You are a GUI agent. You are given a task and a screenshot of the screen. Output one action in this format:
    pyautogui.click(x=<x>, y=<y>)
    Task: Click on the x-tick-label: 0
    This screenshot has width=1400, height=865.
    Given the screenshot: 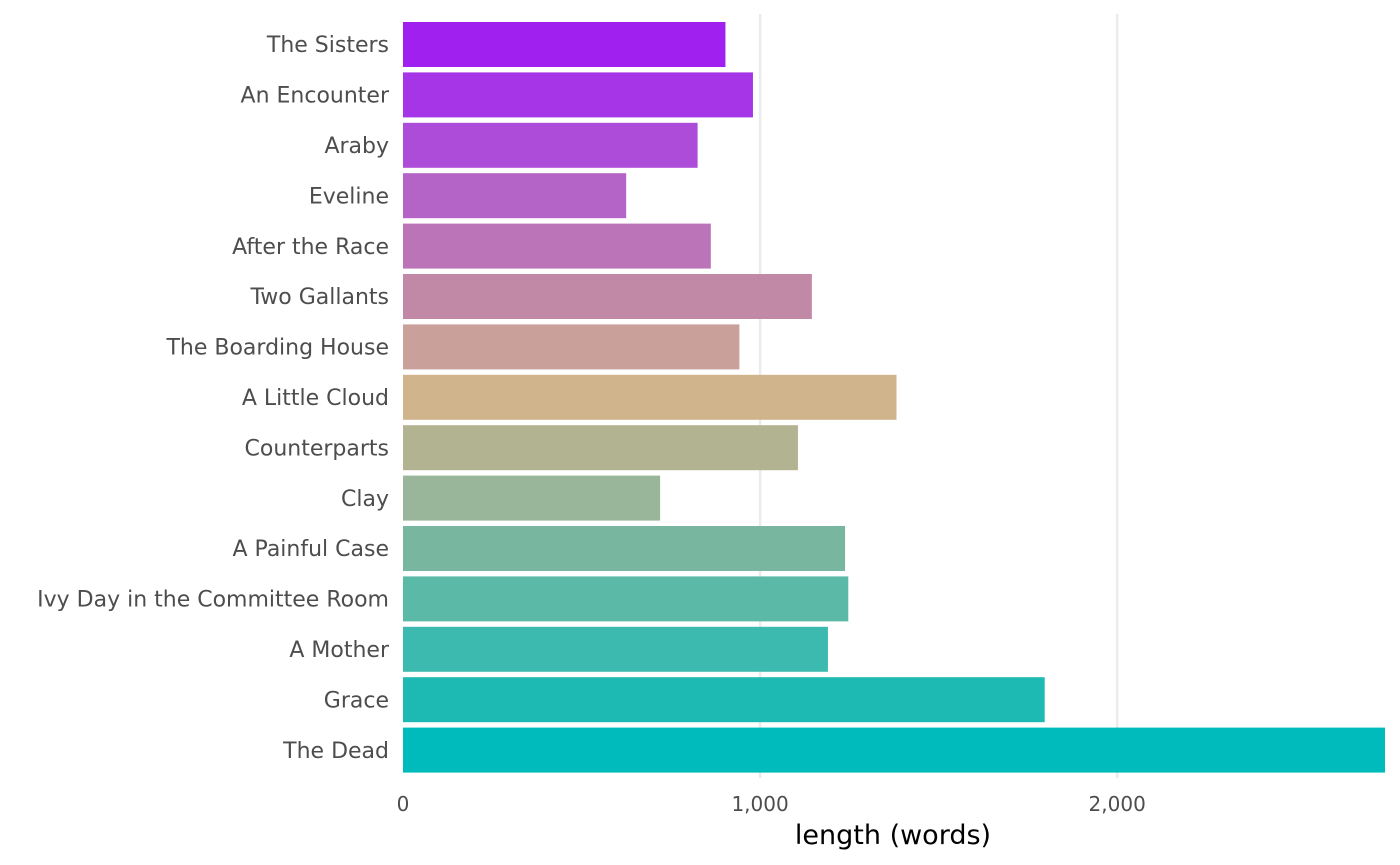 What is the action you would take?
    pyautogui.click(x=403, y=804)
    